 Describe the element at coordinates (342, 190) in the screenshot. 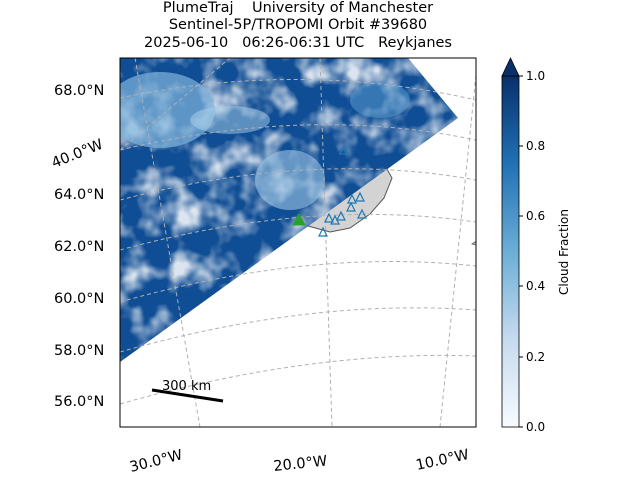

I see `station-markers` at that location.